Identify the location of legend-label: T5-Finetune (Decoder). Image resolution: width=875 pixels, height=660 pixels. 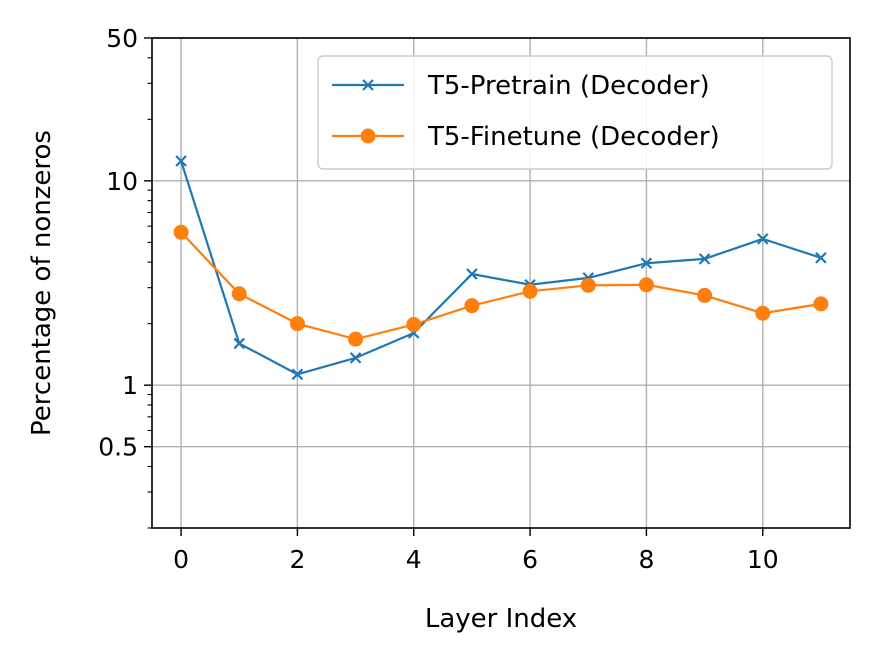
(573, 137).